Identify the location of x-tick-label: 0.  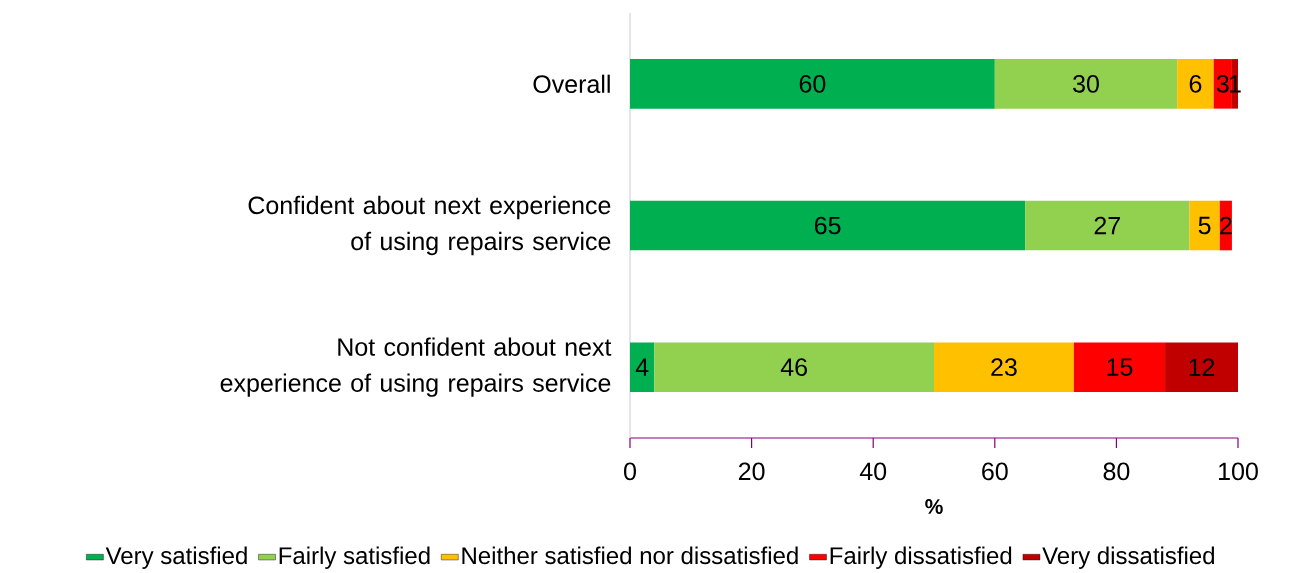
(630, 471).